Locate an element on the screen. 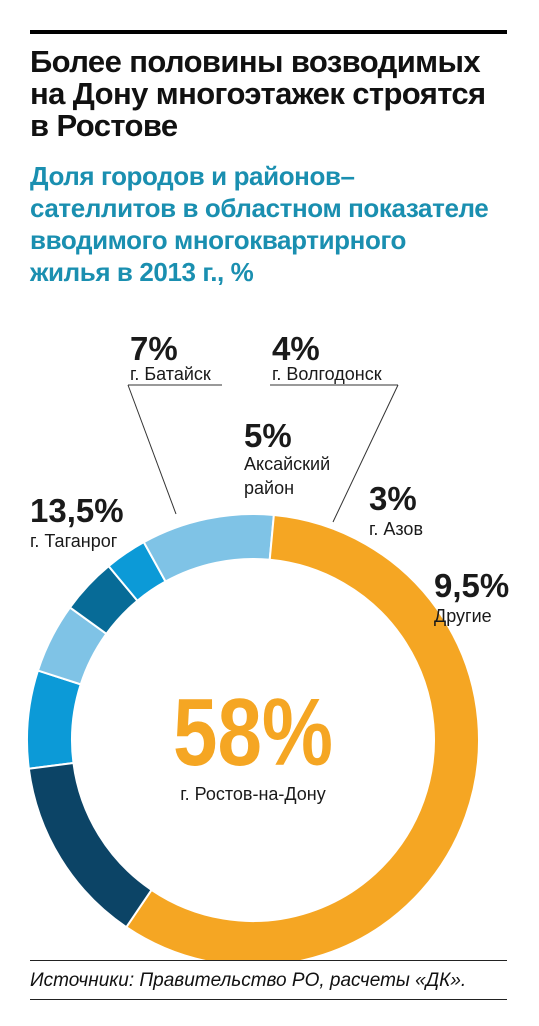 This screenshot has height=1026, width=539. label-rostov-value: 58% is located at coordinates (253, 732).